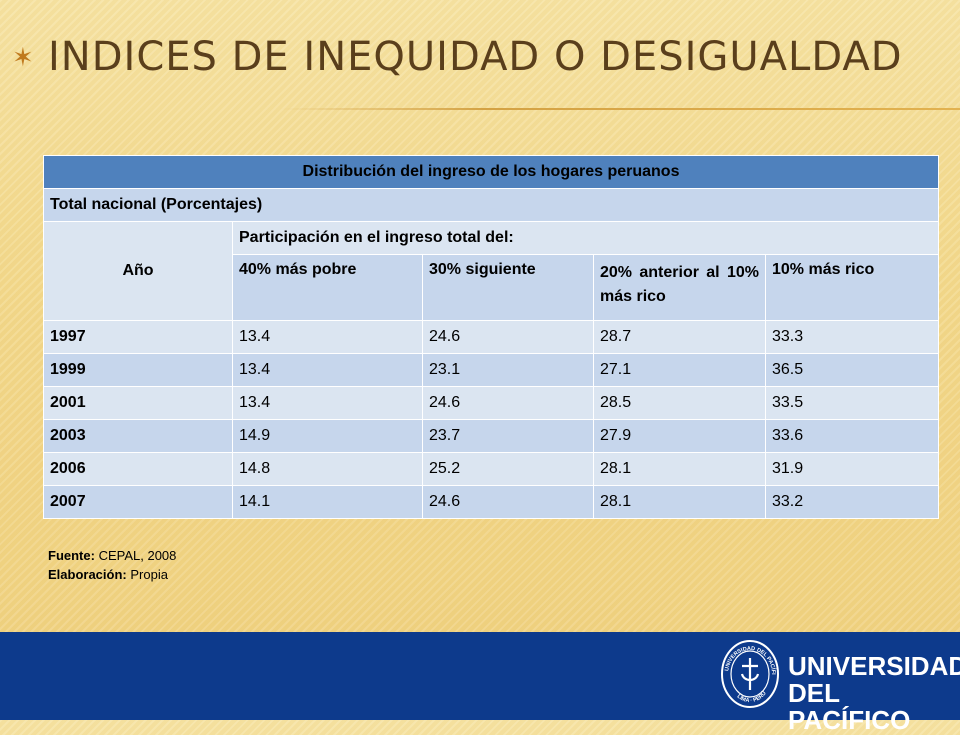 This screenshot has height=735, width=960. I want to click on table-row: 2007 14.1 24.6 28.1 33.2, so click(491, 502).